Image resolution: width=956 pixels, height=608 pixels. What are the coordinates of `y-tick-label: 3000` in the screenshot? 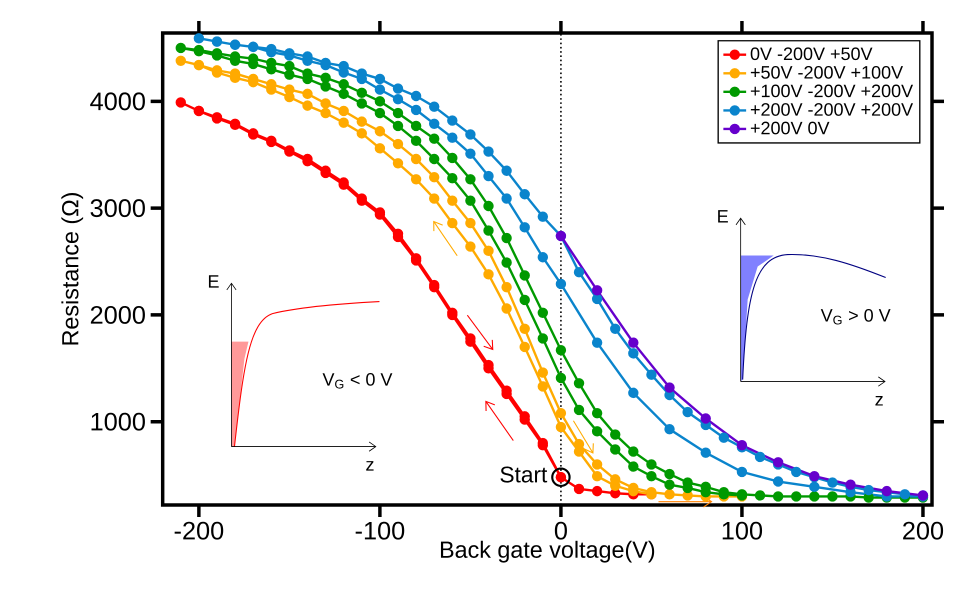 It's located at (117, 208).